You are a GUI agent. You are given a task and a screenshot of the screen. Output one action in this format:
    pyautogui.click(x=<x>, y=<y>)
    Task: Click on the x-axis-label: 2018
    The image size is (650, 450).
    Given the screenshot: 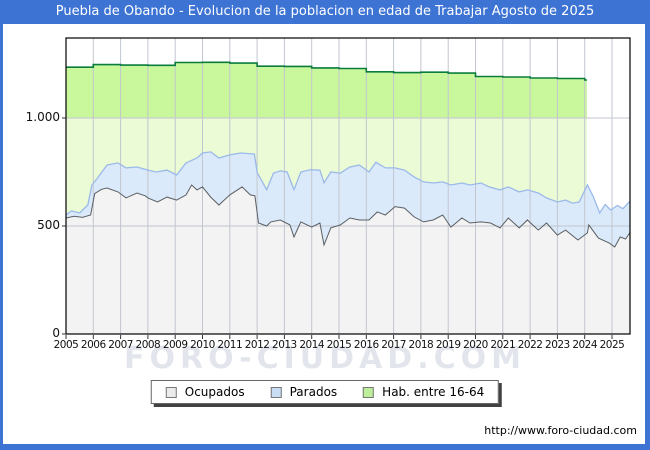 What is the action you would take?
    pyautogui.click(x=421, y=345)
    